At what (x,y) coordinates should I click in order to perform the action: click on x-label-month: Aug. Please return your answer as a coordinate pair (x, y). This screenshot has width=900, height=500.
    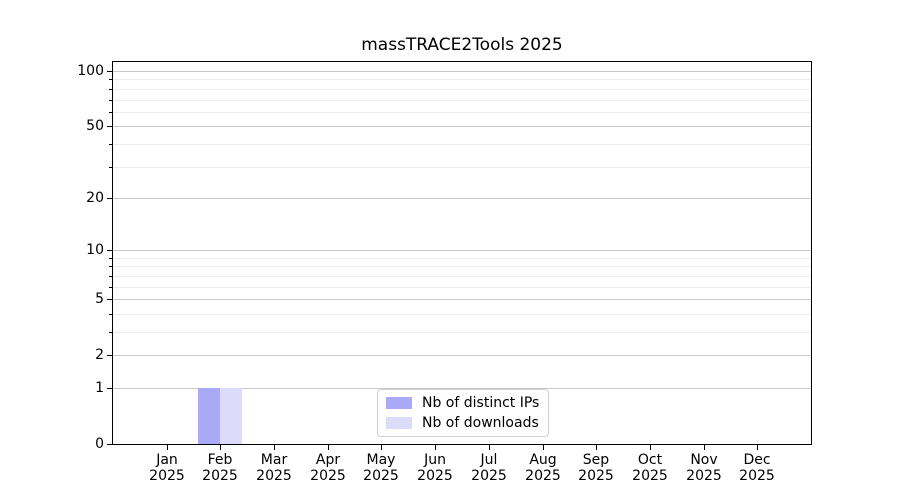
    Looking at the image, I should click on (543, 460).